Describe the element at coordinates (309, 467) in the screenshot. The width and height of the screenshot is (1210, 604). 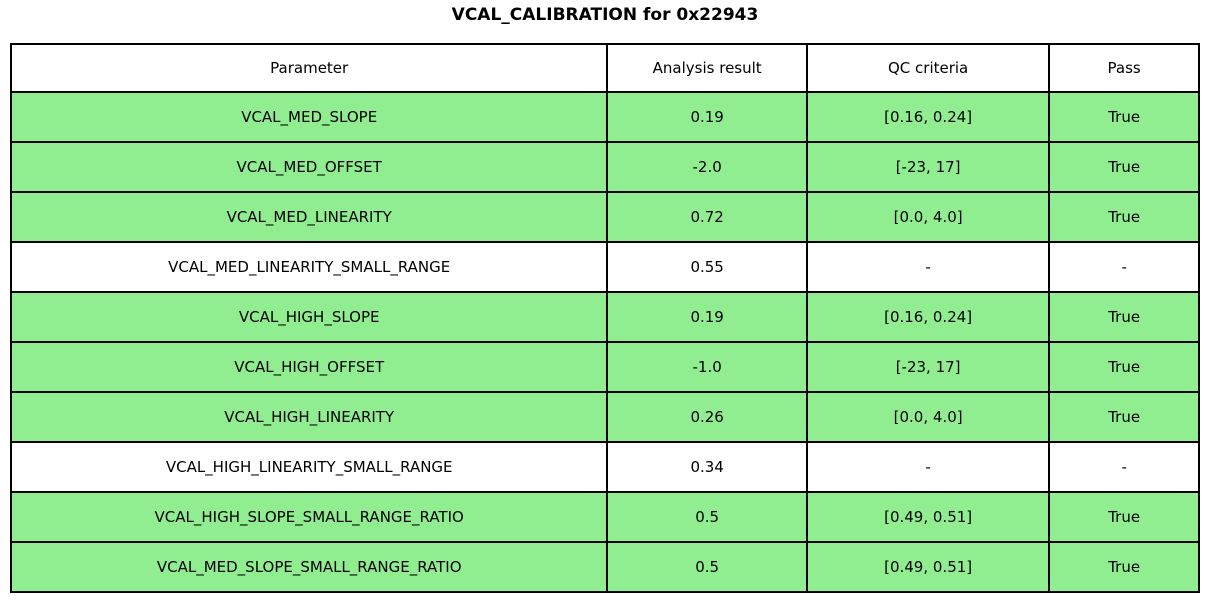
I see `cell-parameter: VCAL_HIGH_LINEARITY_SMALL_RANGE` at that location.